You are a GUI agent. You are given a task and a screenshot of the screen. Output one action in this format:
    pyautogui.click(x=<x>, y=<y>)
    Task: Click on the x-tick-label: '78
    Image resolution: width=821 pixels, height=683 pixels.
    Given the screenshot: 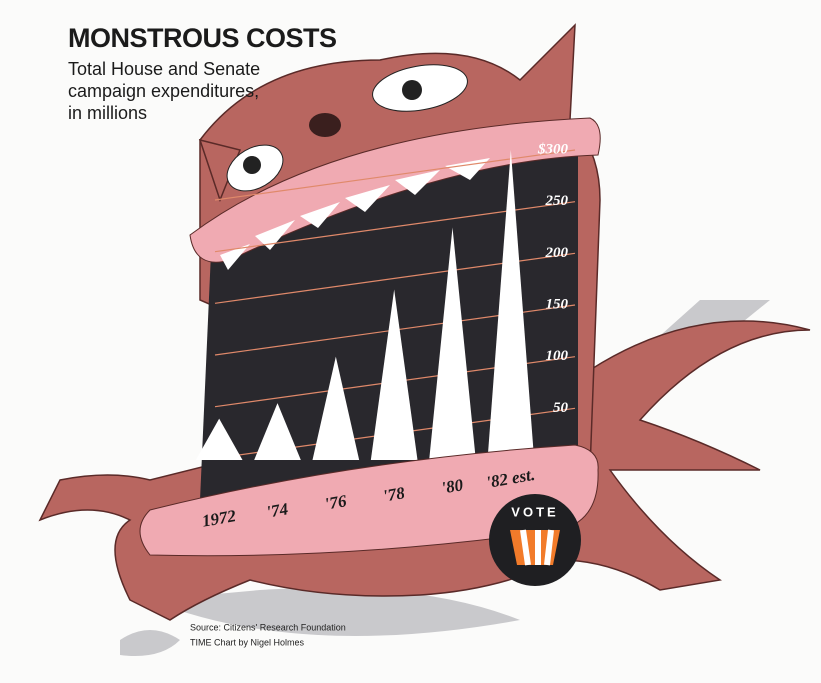 What is the action you would take?
    pyautogui.click(x=394, y=494)
    